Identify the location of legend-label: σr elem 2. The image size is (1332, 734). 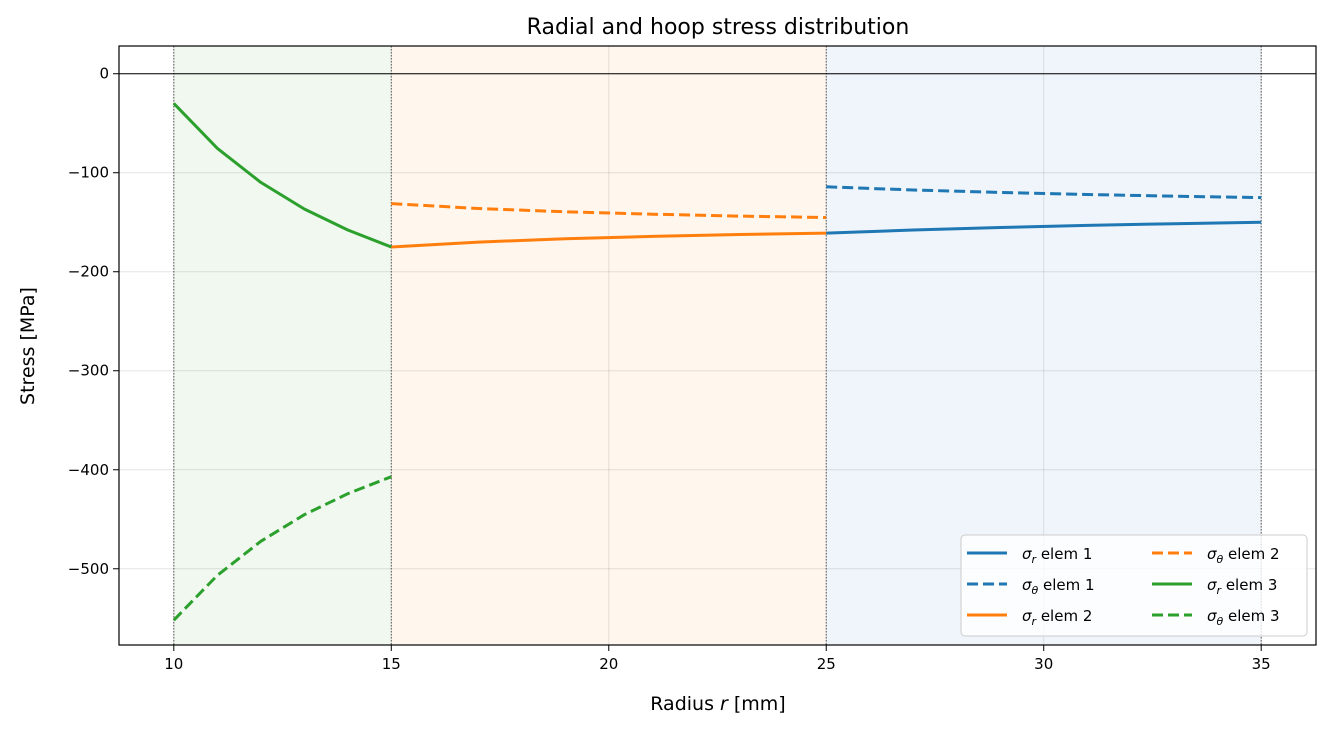
(1057, 617).